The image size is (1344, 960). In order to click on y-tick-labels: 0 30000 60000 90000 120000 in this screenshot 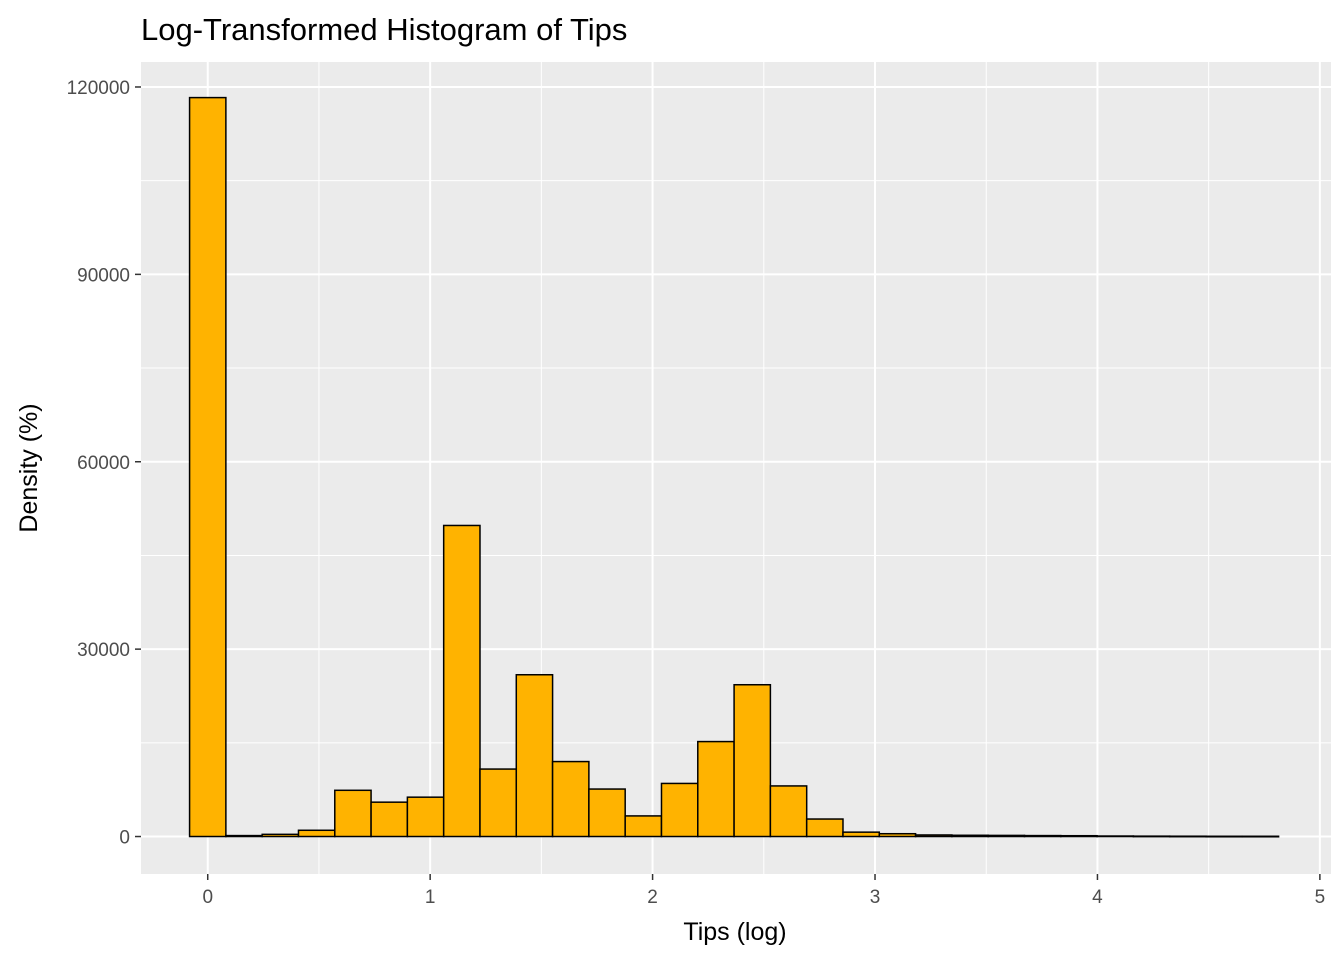, I will do `click(98, 463)`.